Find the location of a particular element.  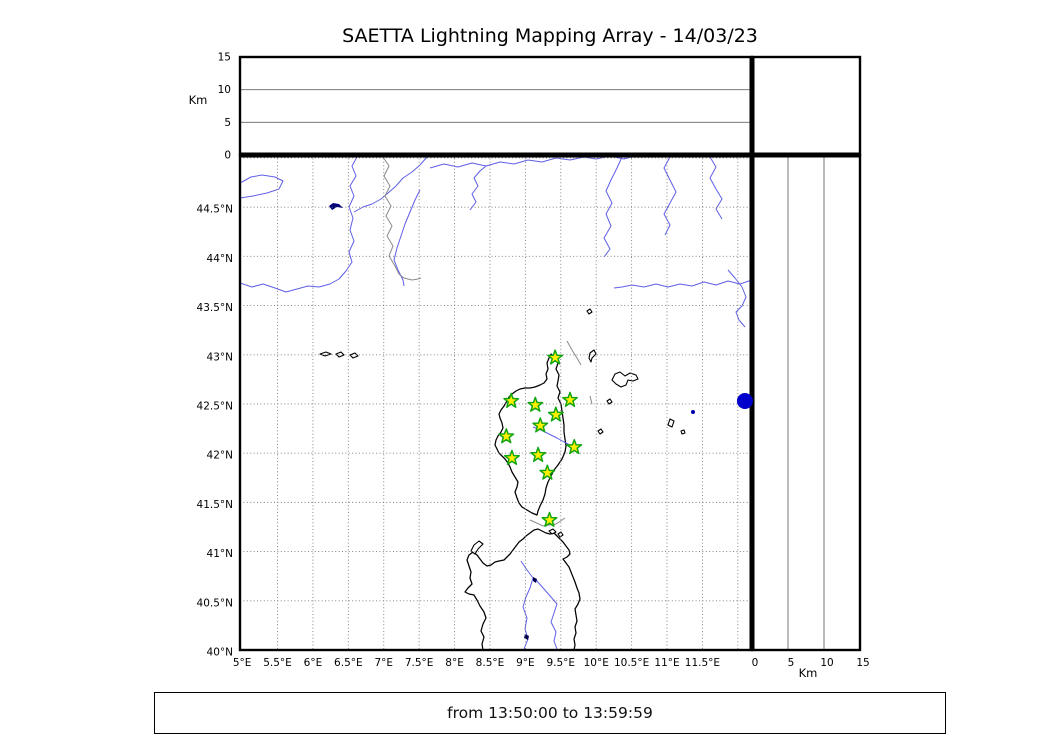

alt-tick-label-right: 5 is located at coordinates (791, 663).